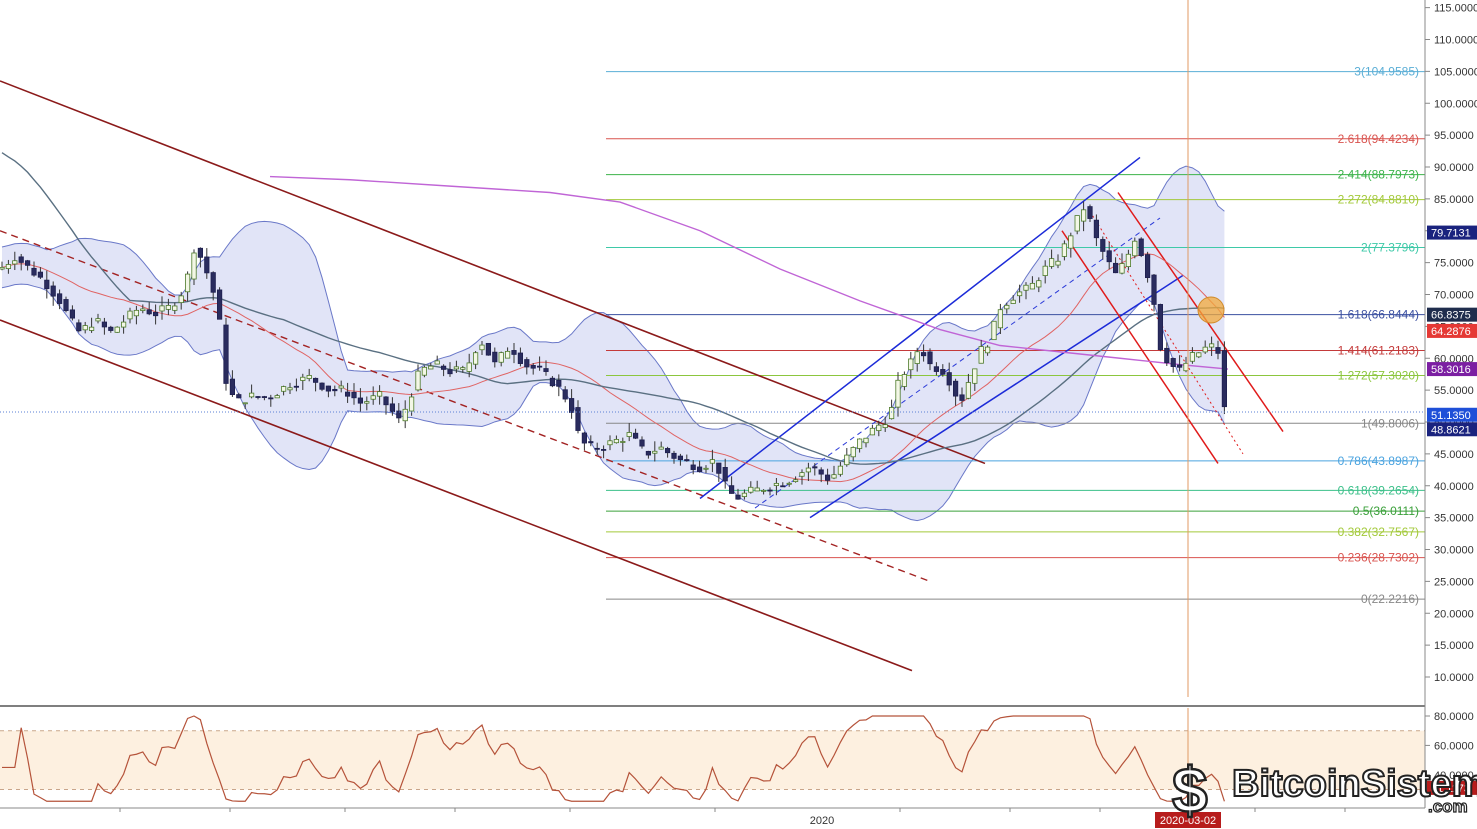  I want to click on price-tick-label: 100.0000, so click(1455, 104).